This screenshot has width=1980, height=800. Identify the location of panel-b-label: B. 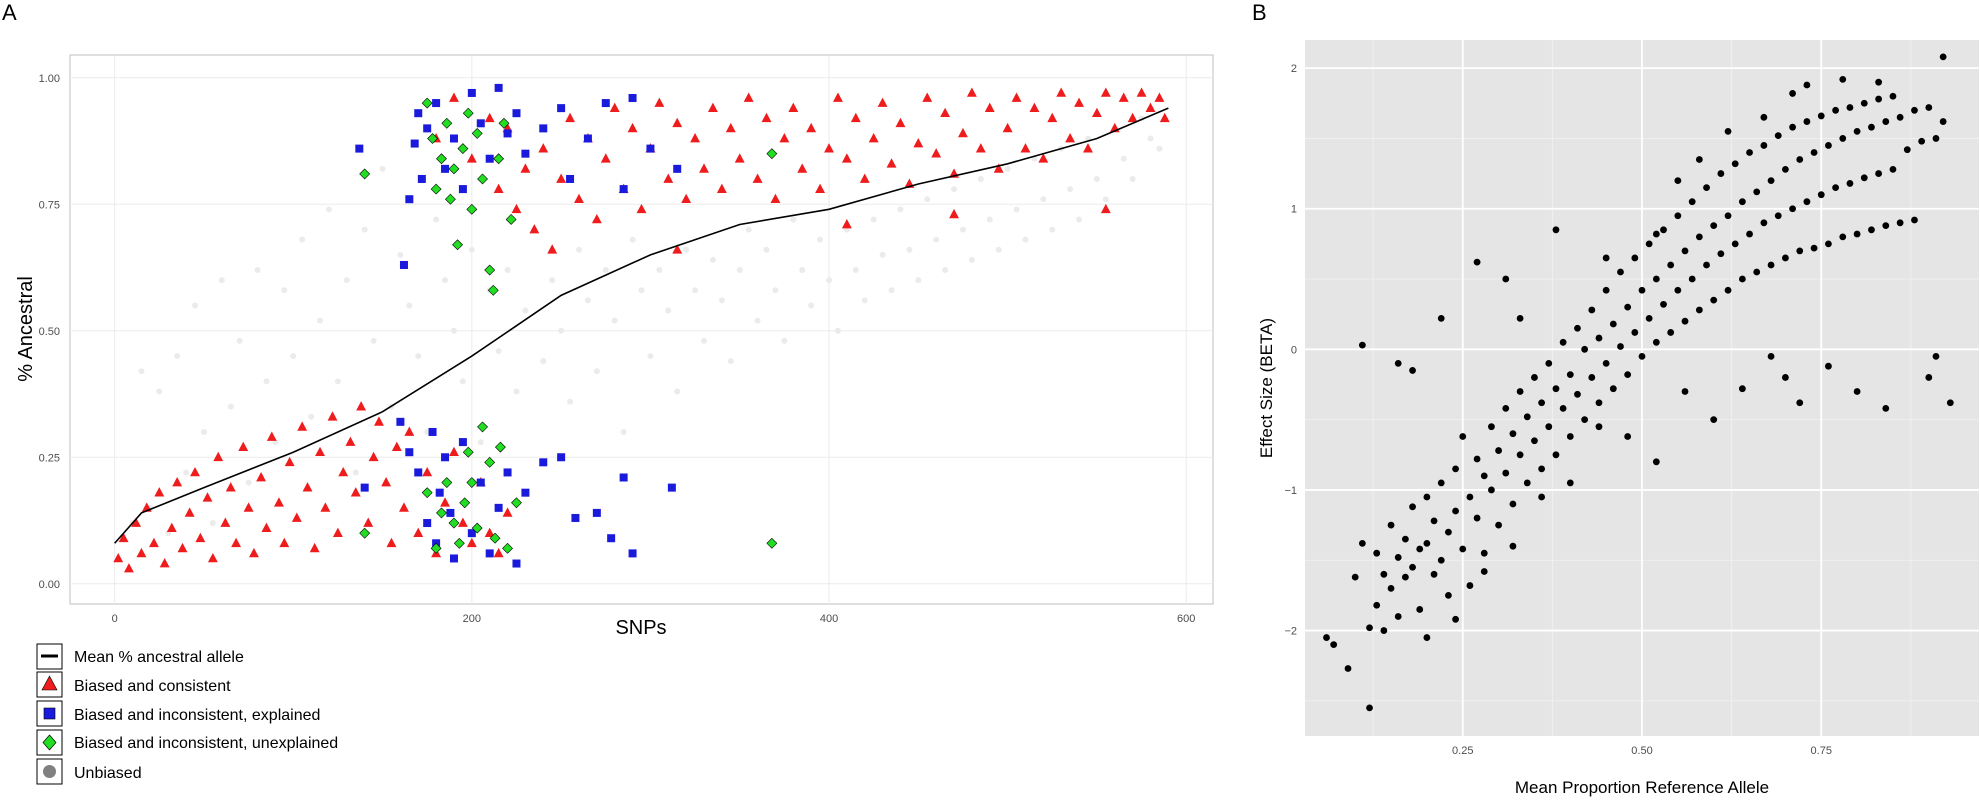
(1259, 12).